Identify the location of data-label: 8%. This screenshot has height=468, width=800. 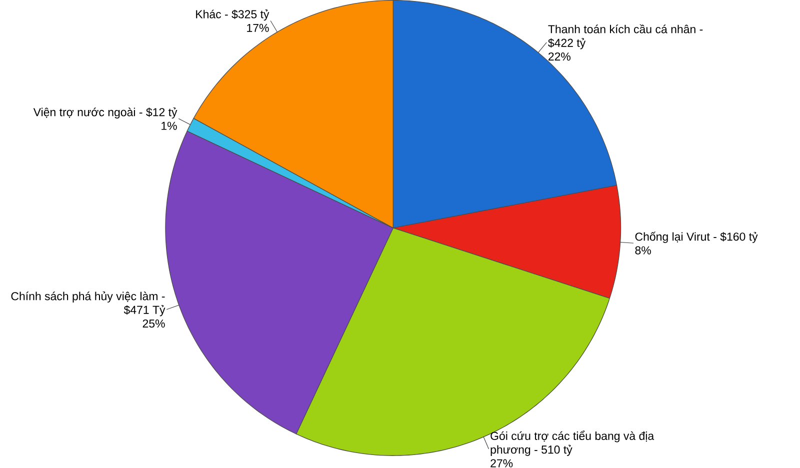
(643, 250).